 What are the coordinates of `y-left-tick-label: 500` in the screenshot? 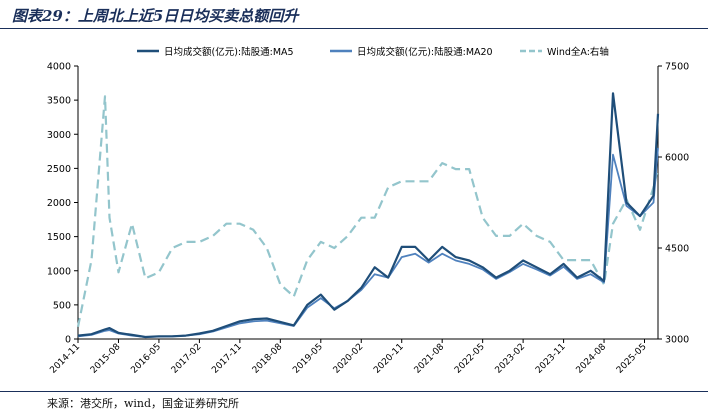 It's located at (62, 305).